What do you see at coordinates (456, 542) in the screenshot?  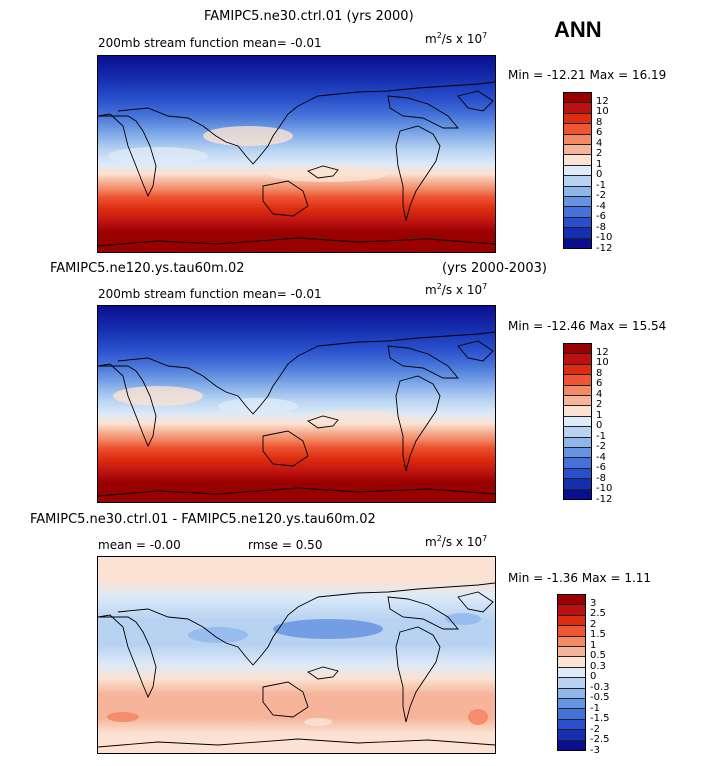 I see `panel3-units: m2/s x 107` at bounding box center [456, 542].